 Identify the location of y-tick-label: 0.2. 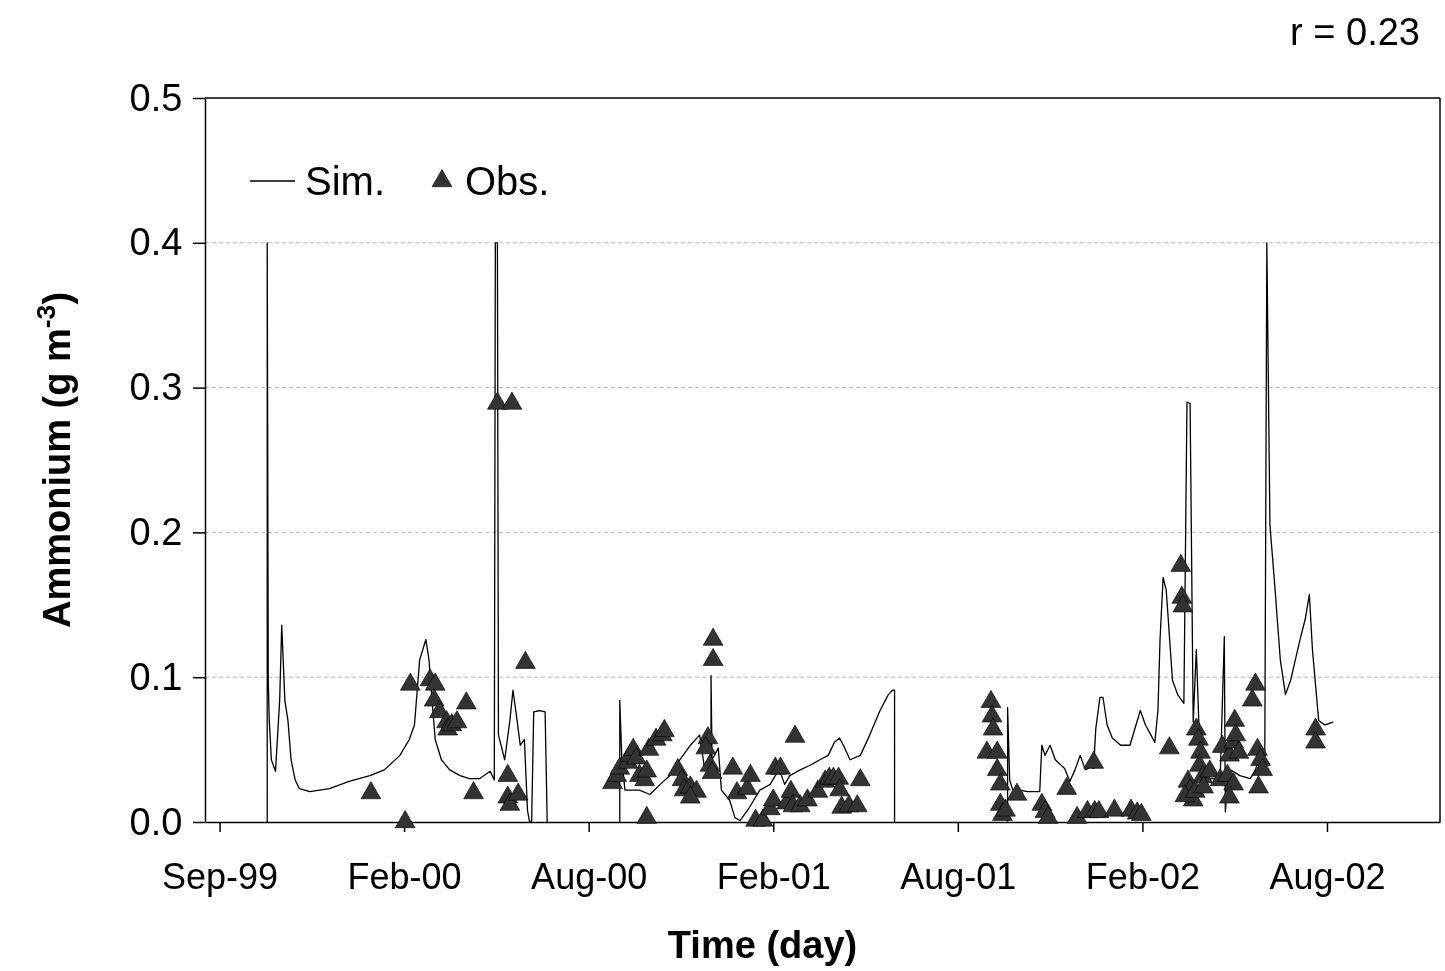
(156, 532).